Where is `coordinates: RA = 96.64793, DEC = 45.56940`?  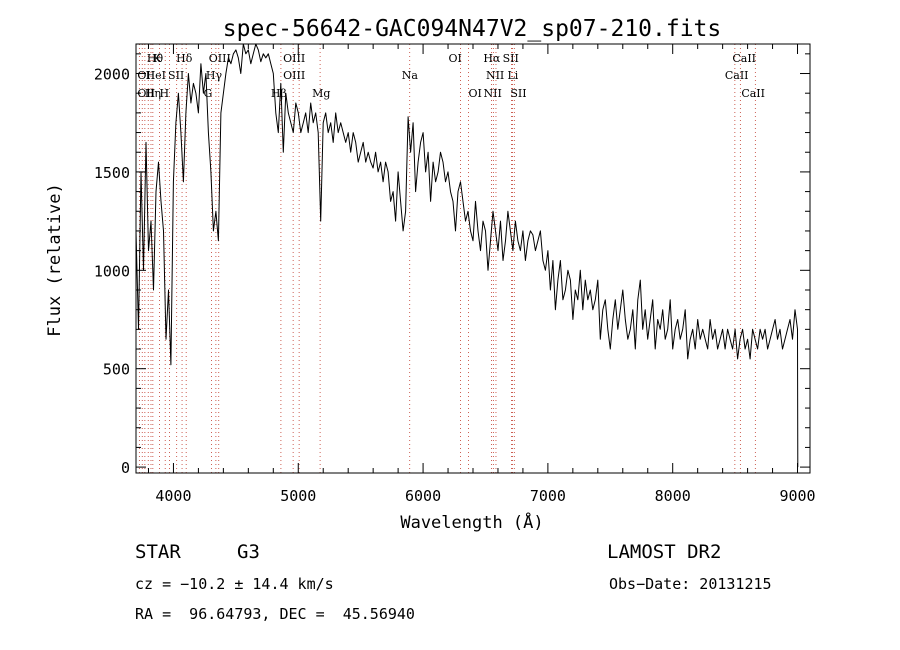 coordinates: RA = 96.64793, DEC = 45.56940 is located at coordinates (275, 614).